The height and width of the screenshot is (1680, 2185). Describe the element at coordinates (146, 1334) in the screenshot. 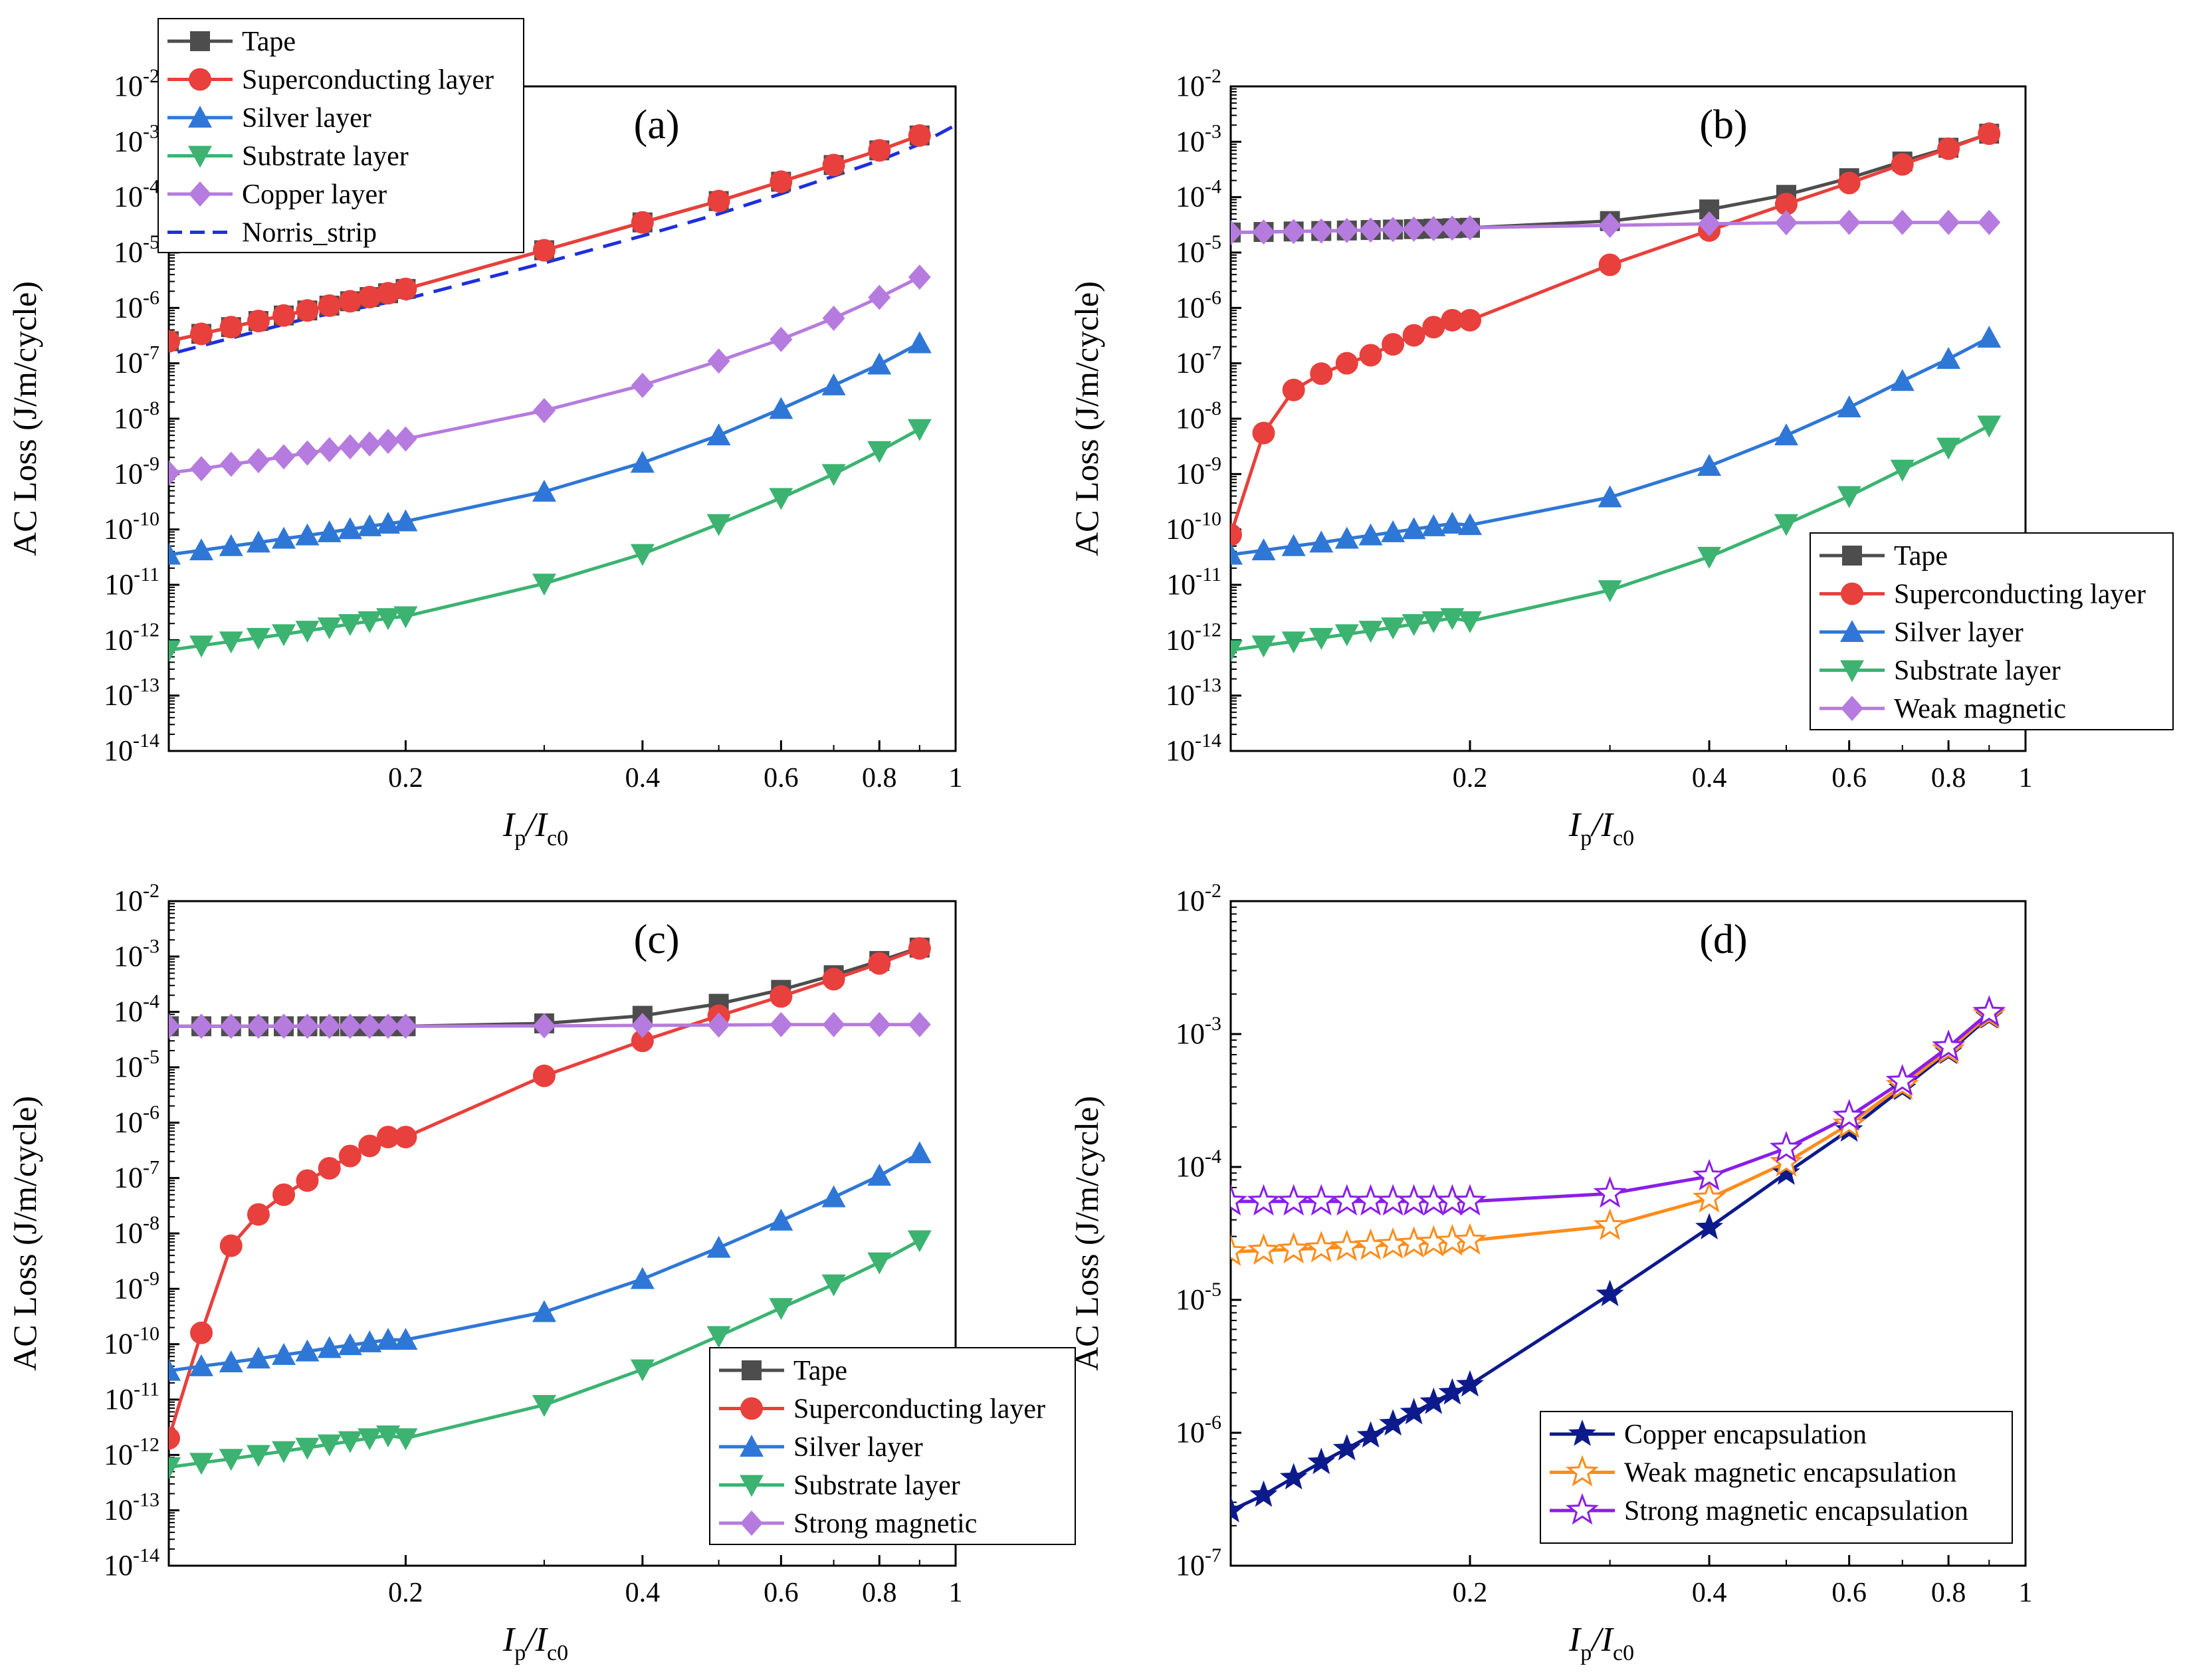

I see `y-tick-exponent: -10` at that location.